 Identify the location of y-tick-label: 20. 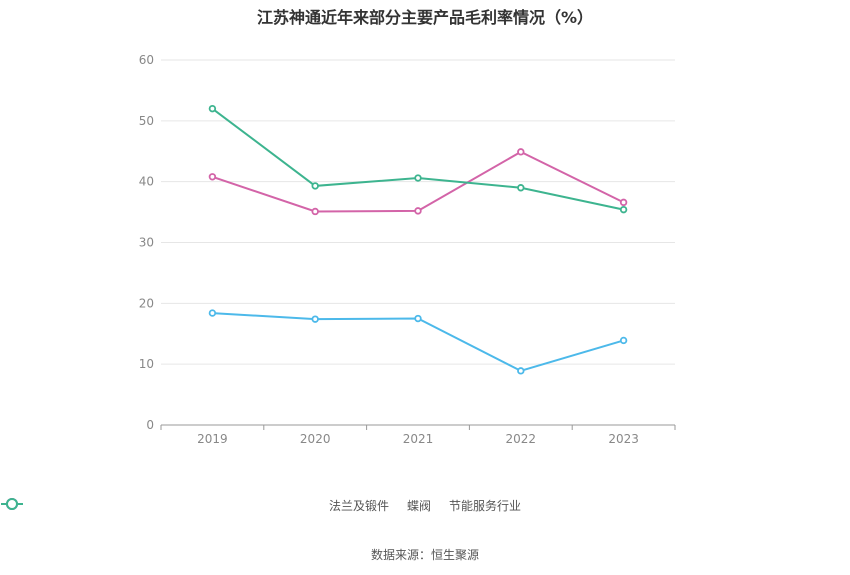
(146, 303).